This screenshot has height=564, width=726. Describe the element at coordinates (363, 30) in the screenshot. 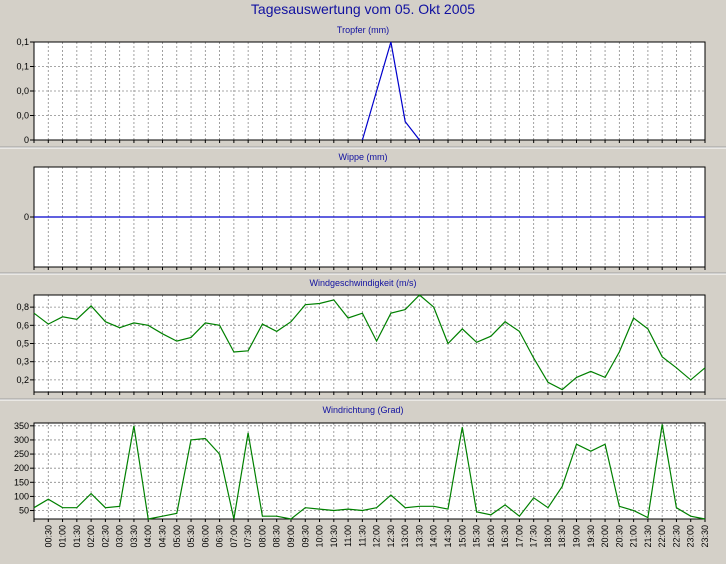

I see `panel-title: Tropfer (mm)` at that location.